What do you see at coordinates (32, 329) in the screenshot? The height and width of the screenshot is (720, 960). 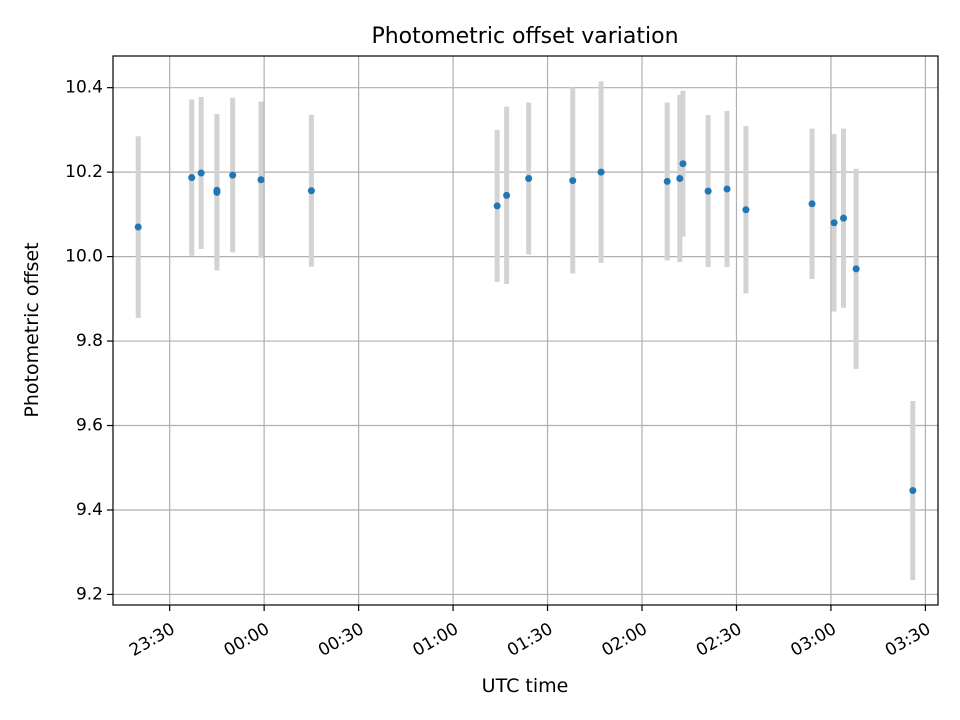 I see `y-axis-label: Photometric offset` at bounding box center [32, 329].